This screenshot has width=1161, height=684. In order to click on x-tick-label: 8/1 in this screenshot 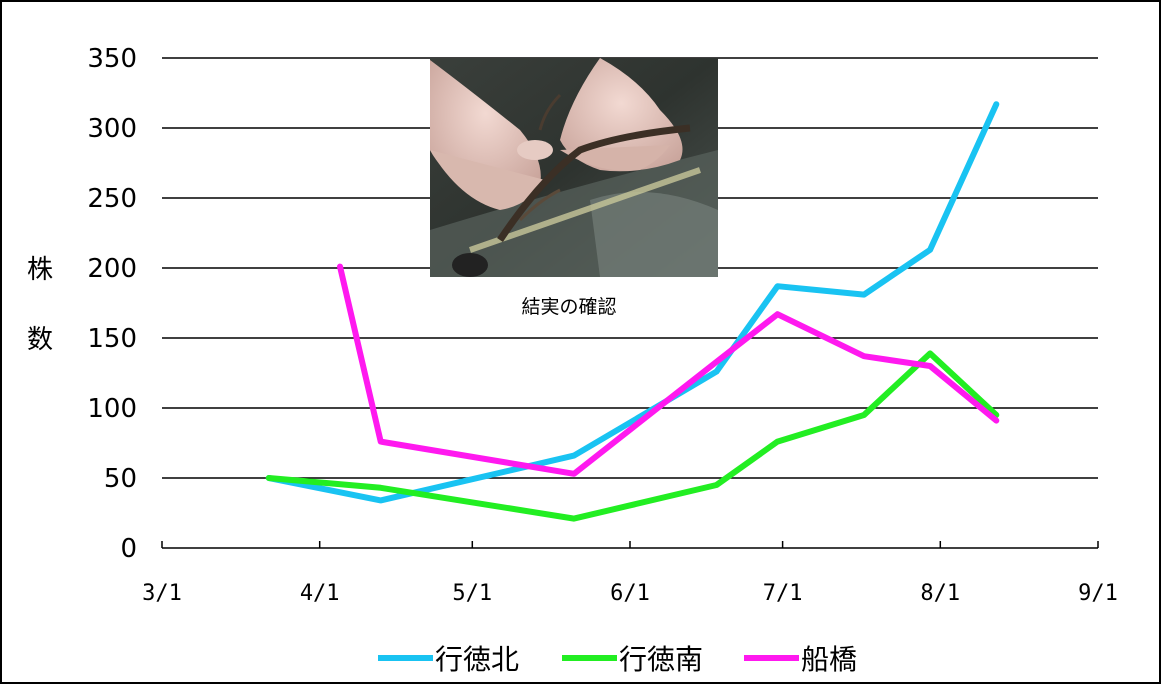, I will do `click(940, 593)`.